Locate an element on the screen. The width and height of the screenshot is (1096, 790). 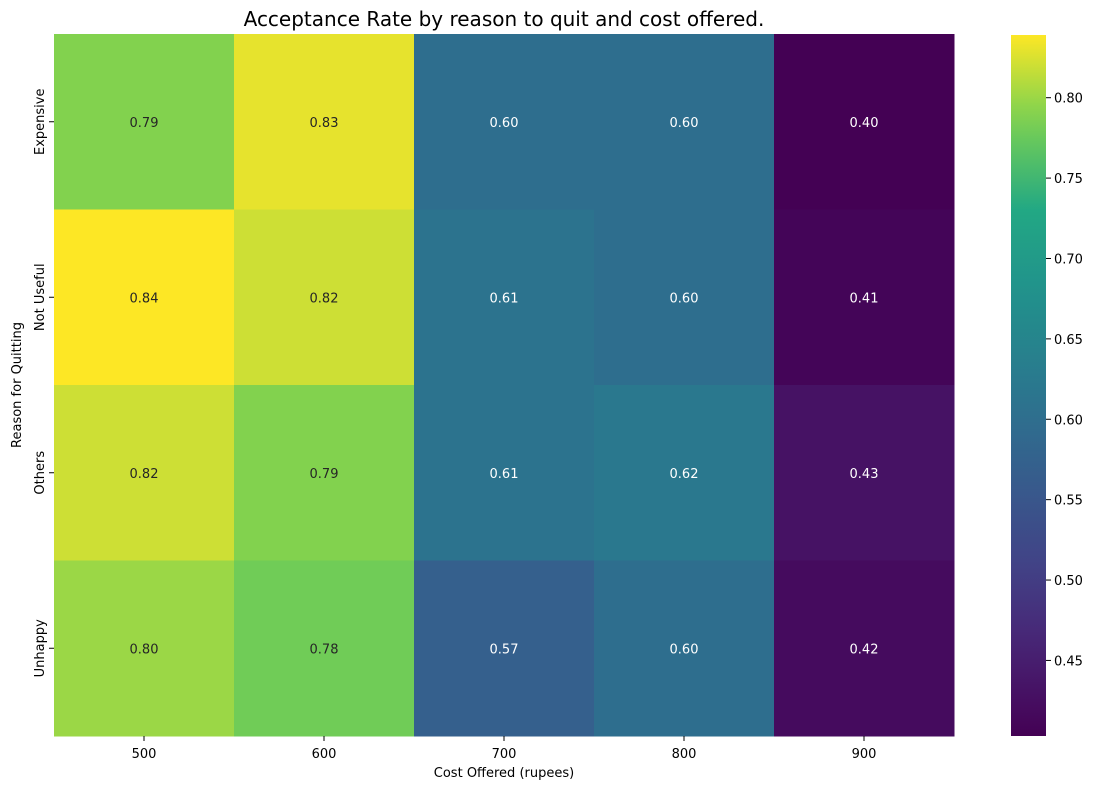
colorbar-tick-label: 0.75 is located at coordinates (1068, 179).